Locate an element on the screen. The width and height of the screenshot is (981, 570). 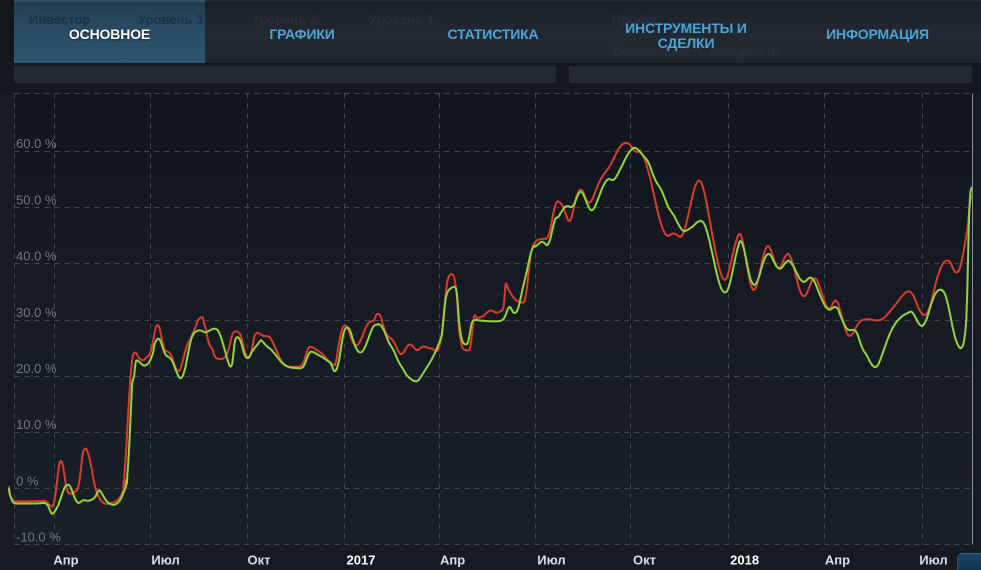
svg-text: -10.0 % is located at coordinates (38, 537).